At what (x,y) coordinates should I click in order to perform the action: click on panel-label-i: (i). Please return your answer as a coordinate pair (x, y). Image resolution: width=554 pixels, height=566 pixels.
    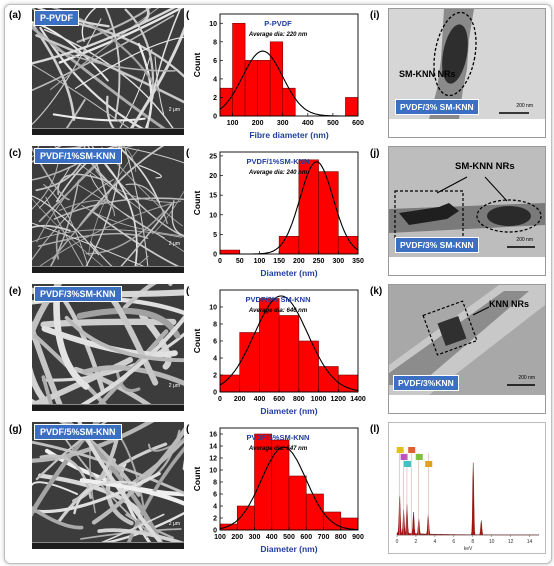
    Looking at the image, I should click on (375, 15).